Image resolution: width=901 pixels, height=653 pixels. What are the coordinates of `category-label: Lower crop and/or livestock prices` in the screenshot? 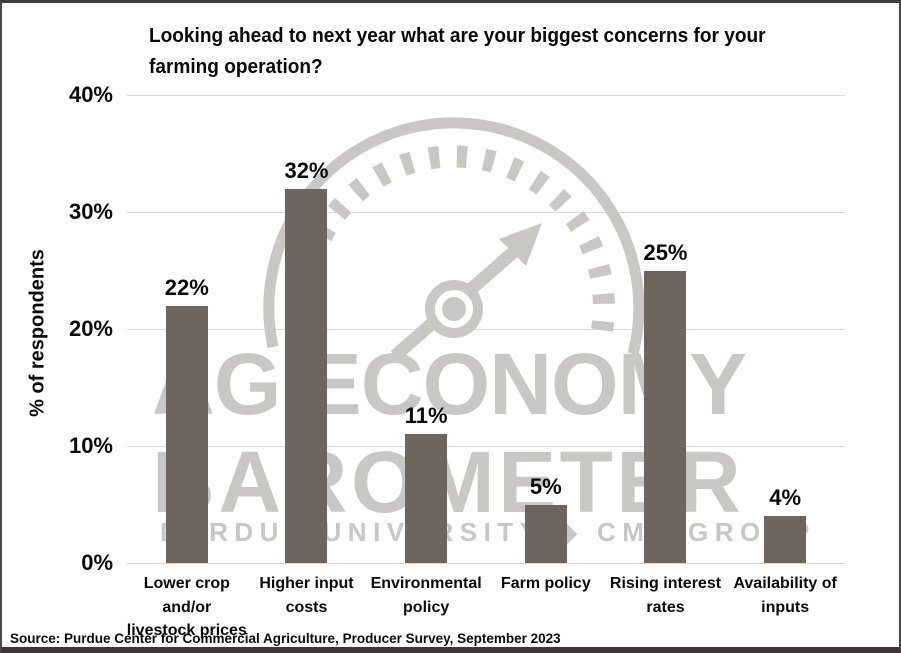 It's located at (187, 607).